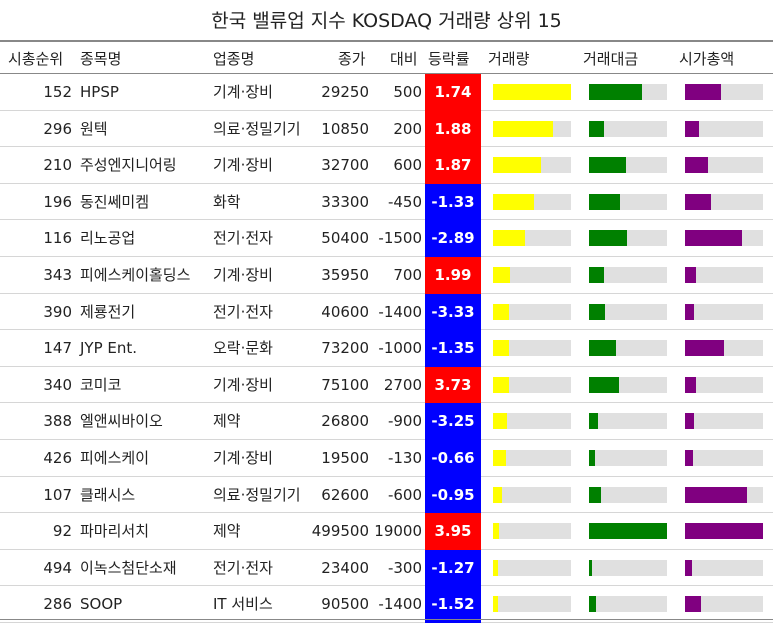 The image size is (773, 625). I want to click on rate-cell: -2.89, so click(453, 238).